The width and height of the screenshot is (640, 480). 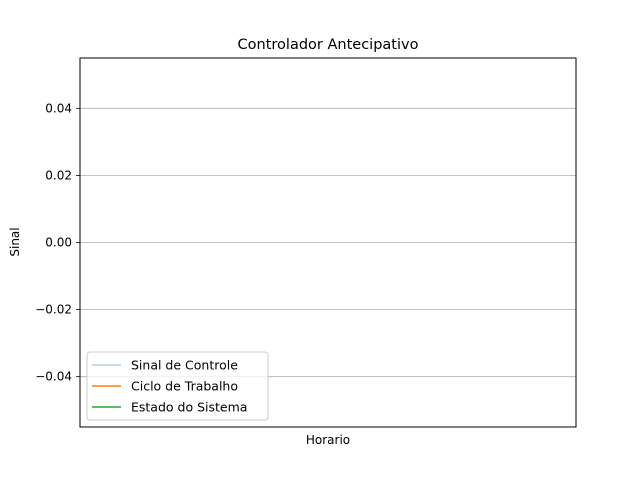 I want to click on y-axis-label: Sinal, so click(x=15, y=241).